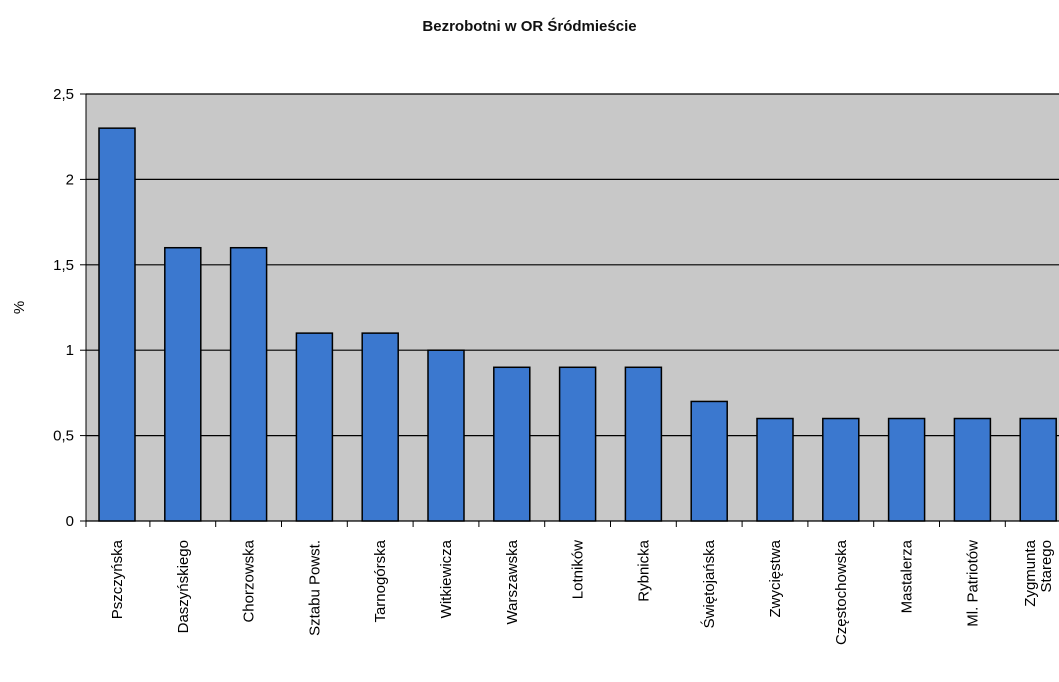 The image size is (1059, 682). Describe the element at coordinates (1046, 566) in the screenshot. I see `x-tick-label: Starego` at that location.